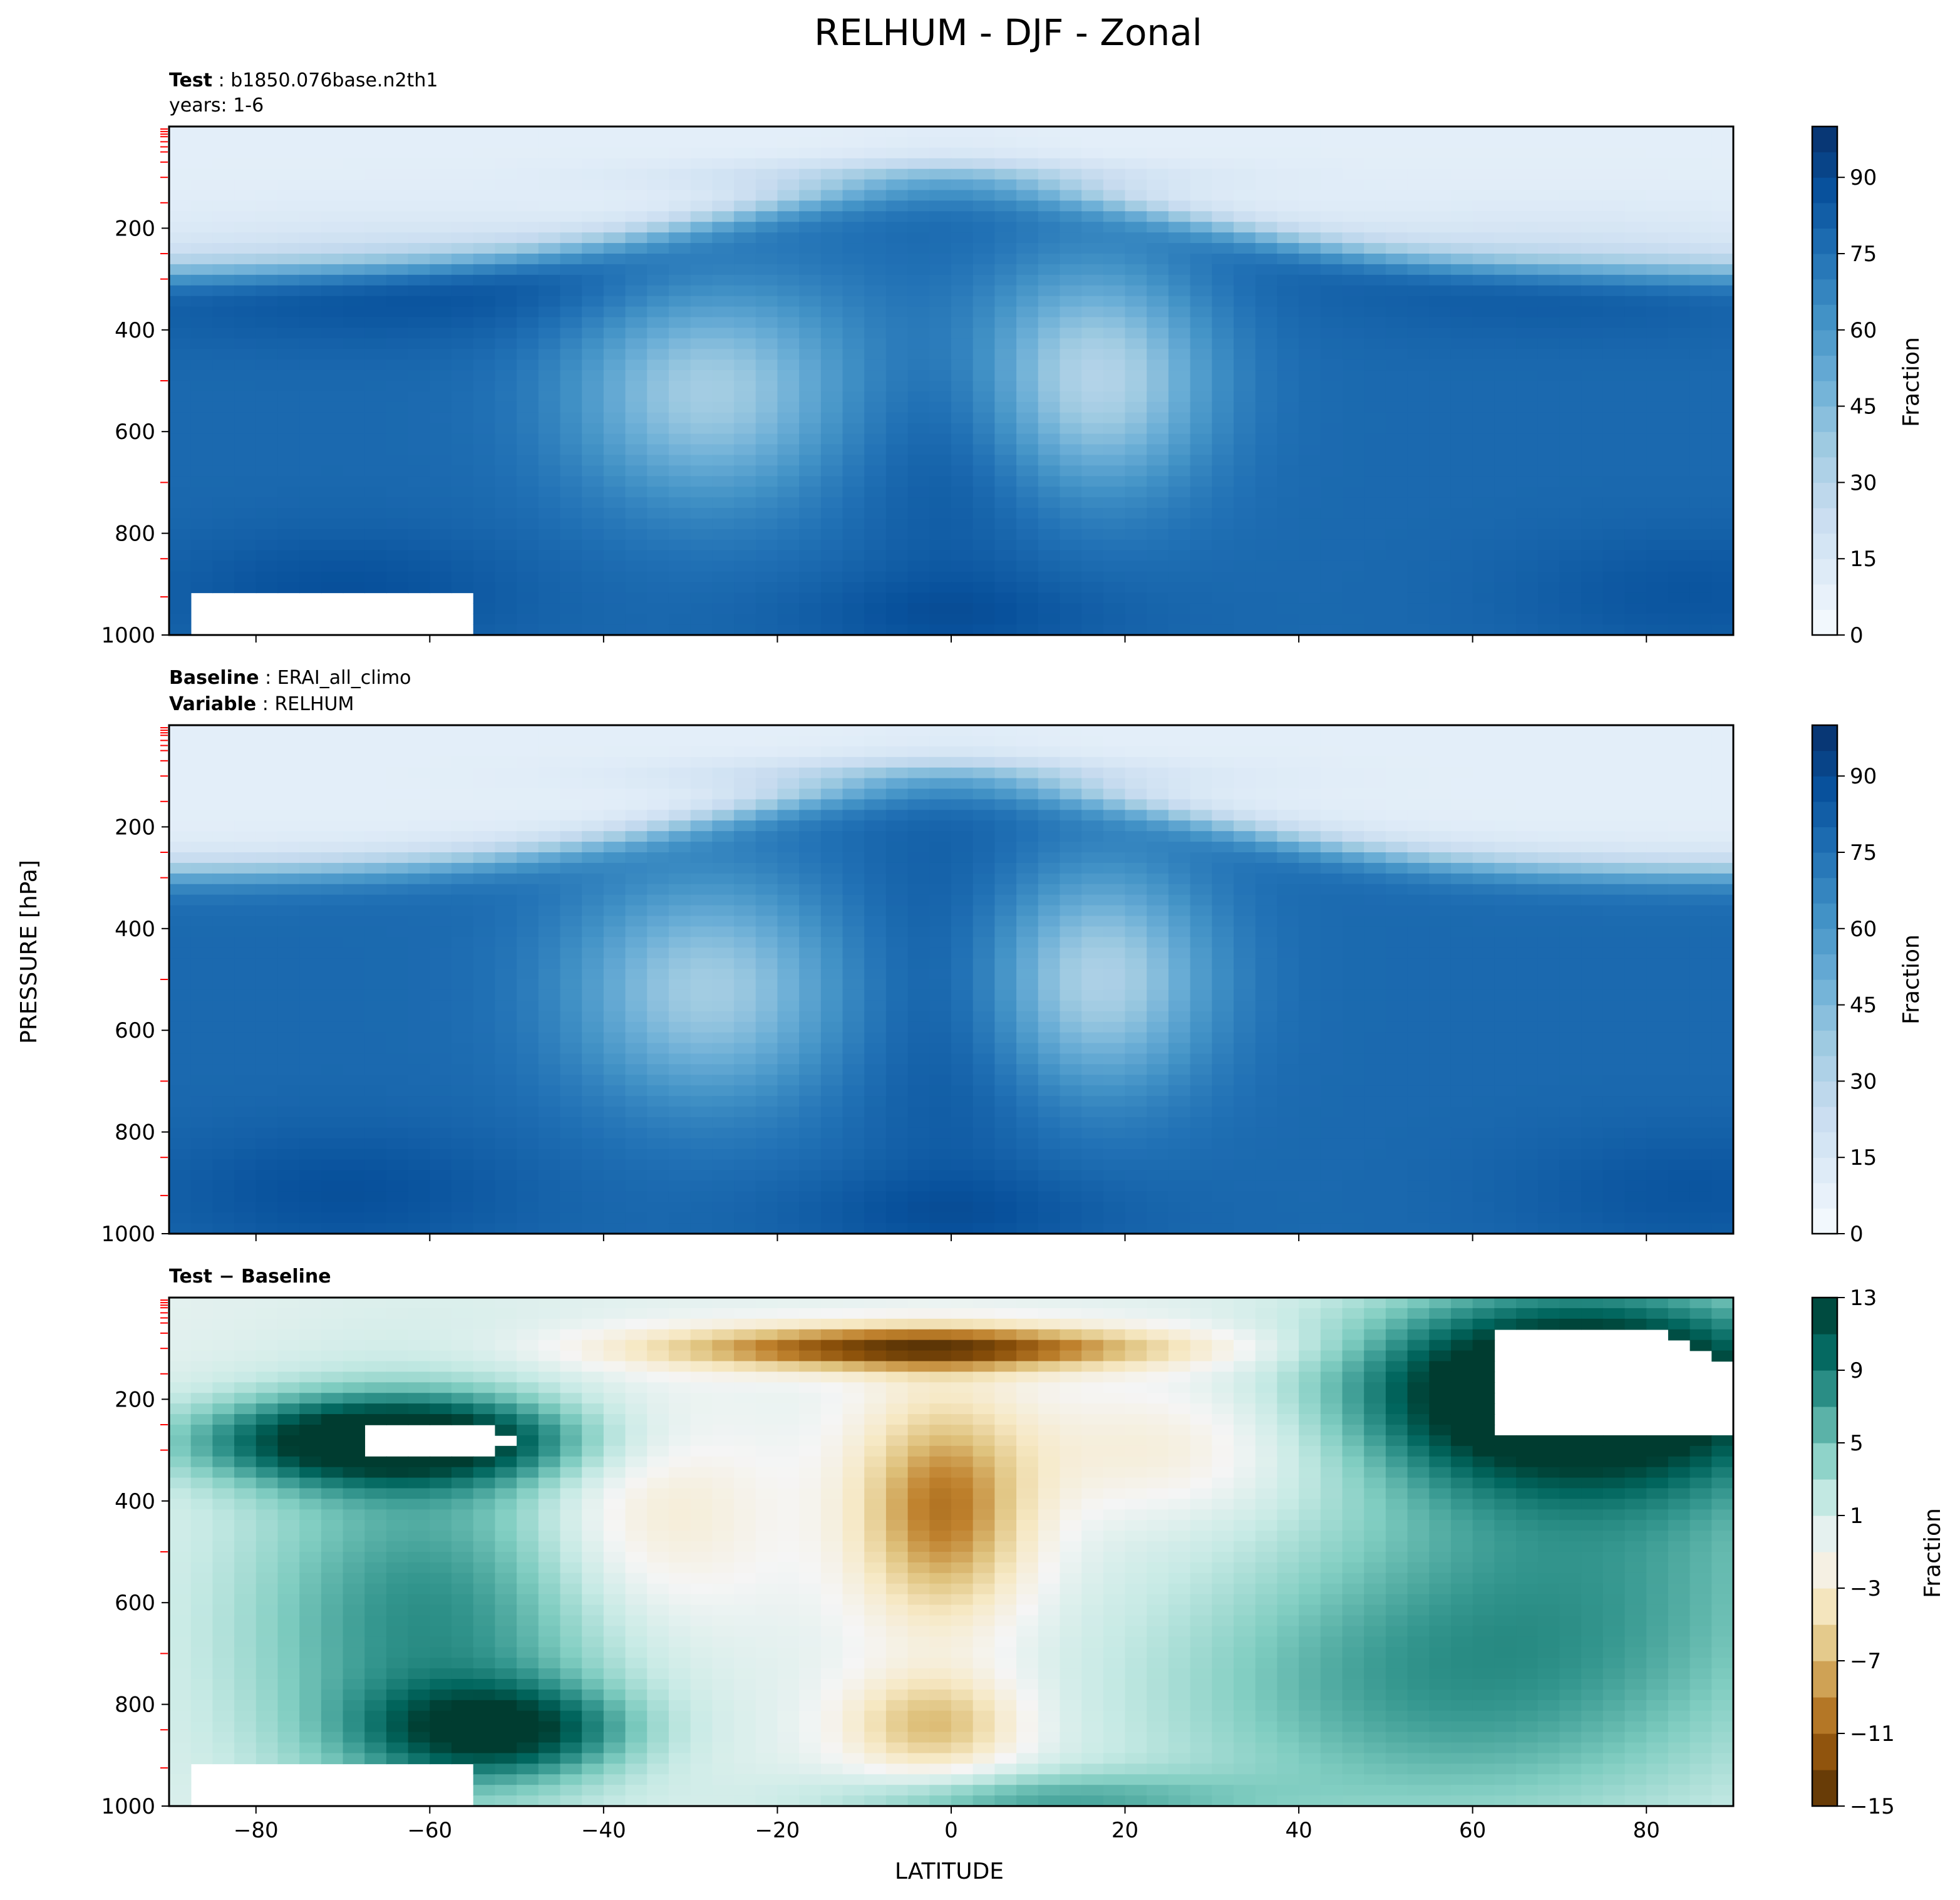 Image resolution: width=1960 pixels, height=1900 pixels. I want to click on panel-test-colon: :, so click(221, 80).